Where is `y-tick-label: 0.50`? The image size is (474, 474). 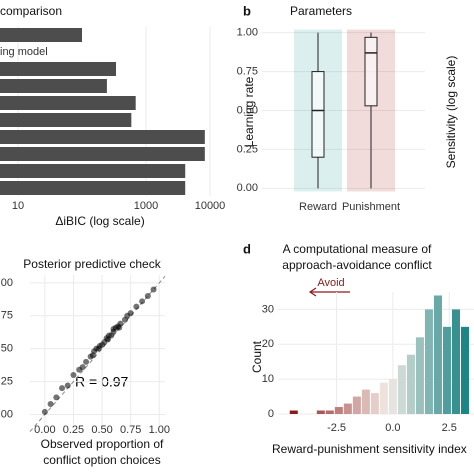
y-tick-label: 0.50 is located at coordinates (247, 110).